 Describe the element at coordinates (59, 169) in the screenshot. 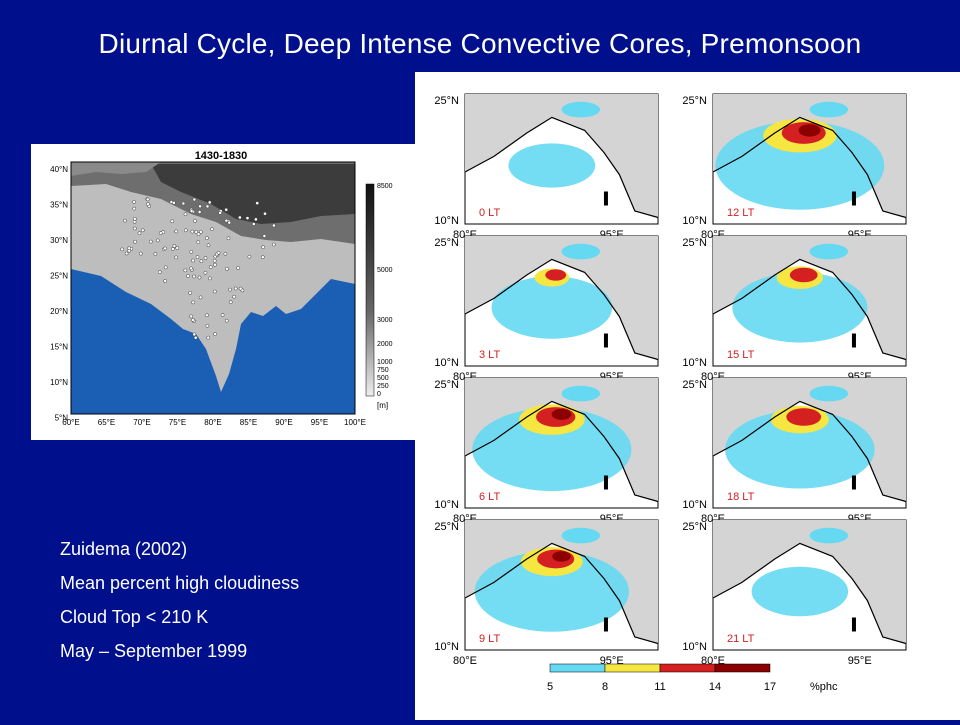

I see `lat-label: 40°N` at that location.